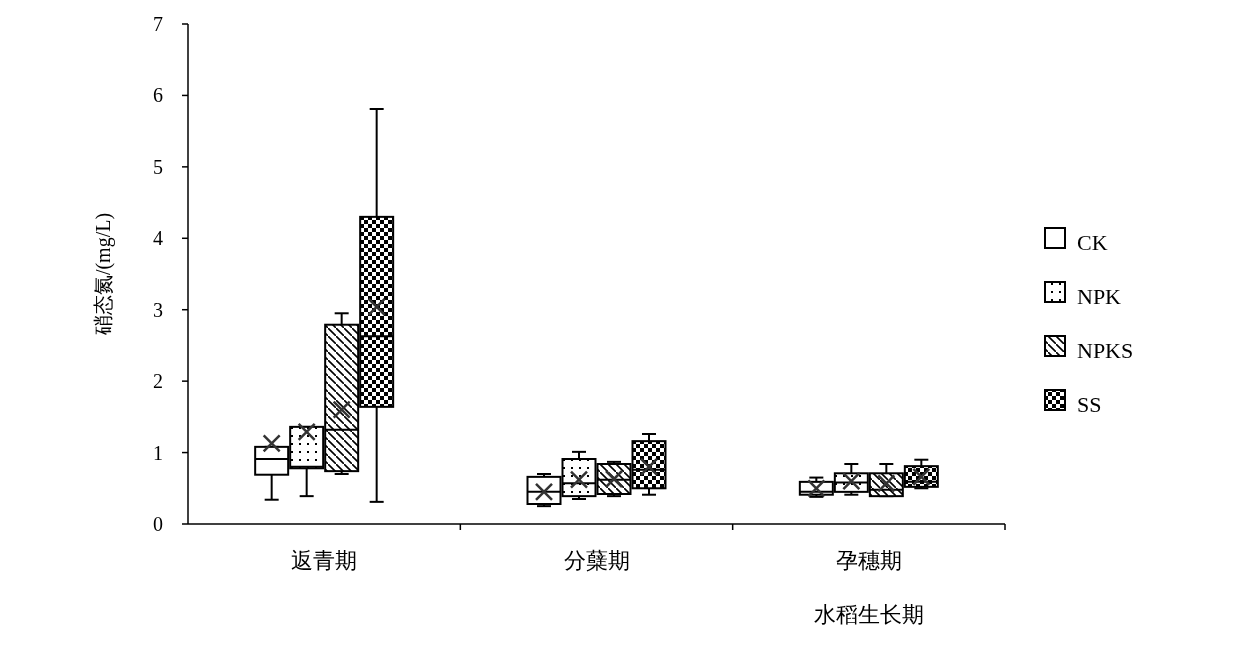 This screenshot has height=648, width=1236. What do you see at coordinates (1105, 350) in the screenshot?
I see `legend-label: NPKS` at bounding box center [1105, 350].